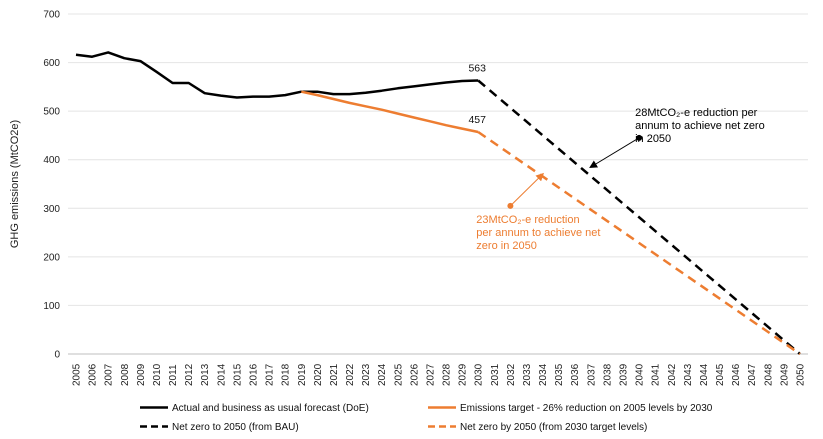 This screenshot has width=823, height=439. What do you see at coordinates (141, 374) in the screenshot?
I see `x-tick-label: 2009` at bounding box center [141, 374].